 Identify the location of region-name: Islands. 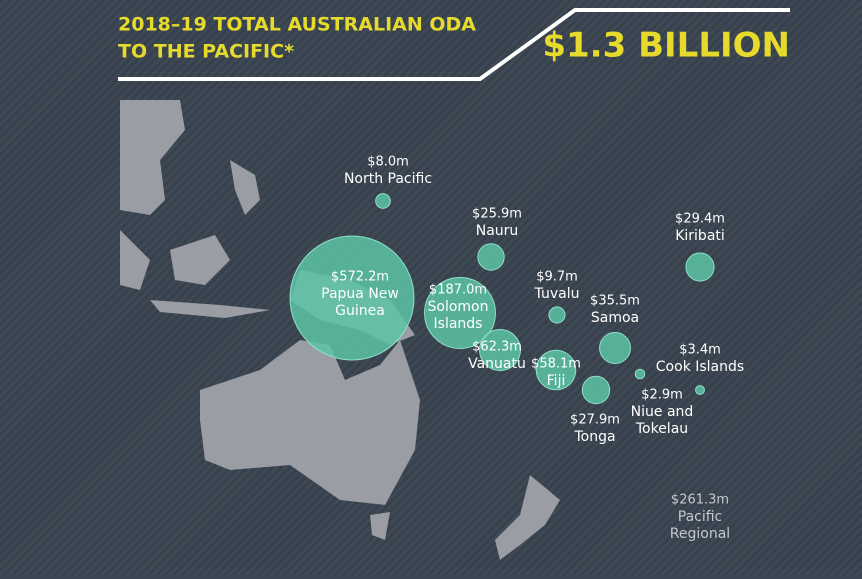
(458, 324).